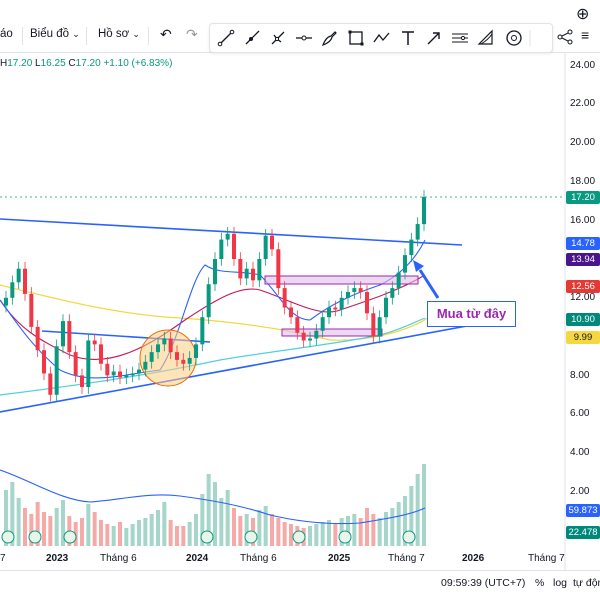 The height and width of the screenshot is (601, 600). What do you see at coordinates (583, 243) in the screenshot?
I see `ma-blue-badge: 14.78` at bounding box center [583, 243].